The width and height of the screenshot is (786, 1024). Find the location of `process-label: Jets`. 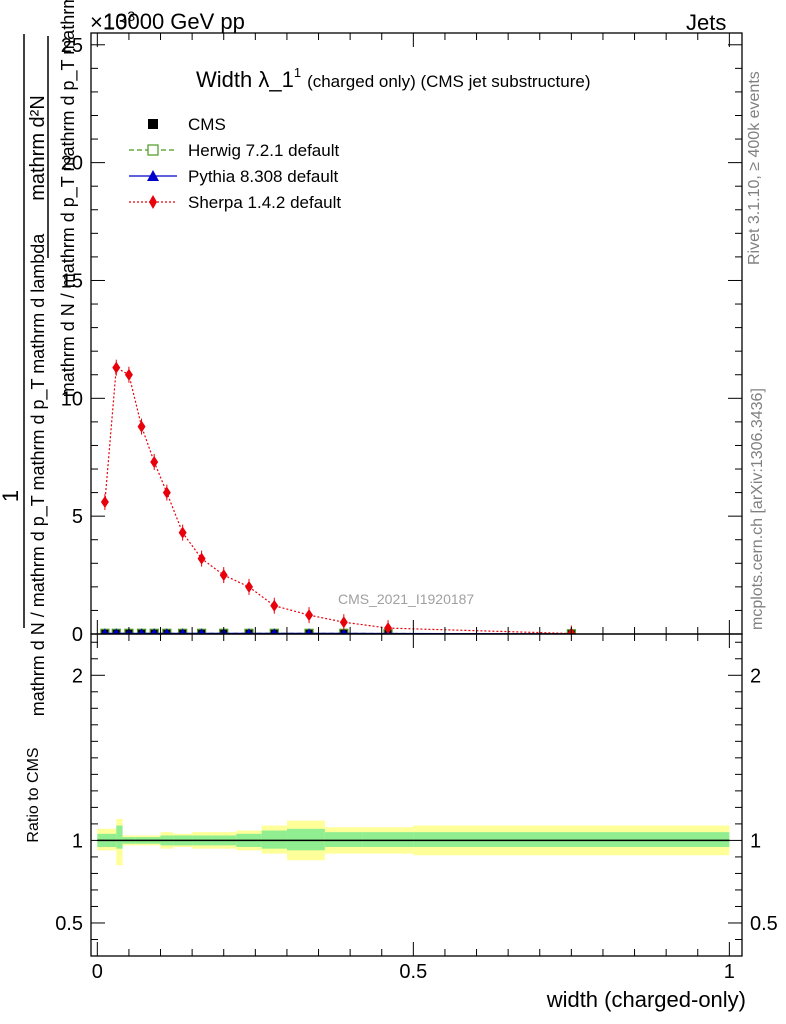

process-label: Jets is located at coordinates (706, 22).